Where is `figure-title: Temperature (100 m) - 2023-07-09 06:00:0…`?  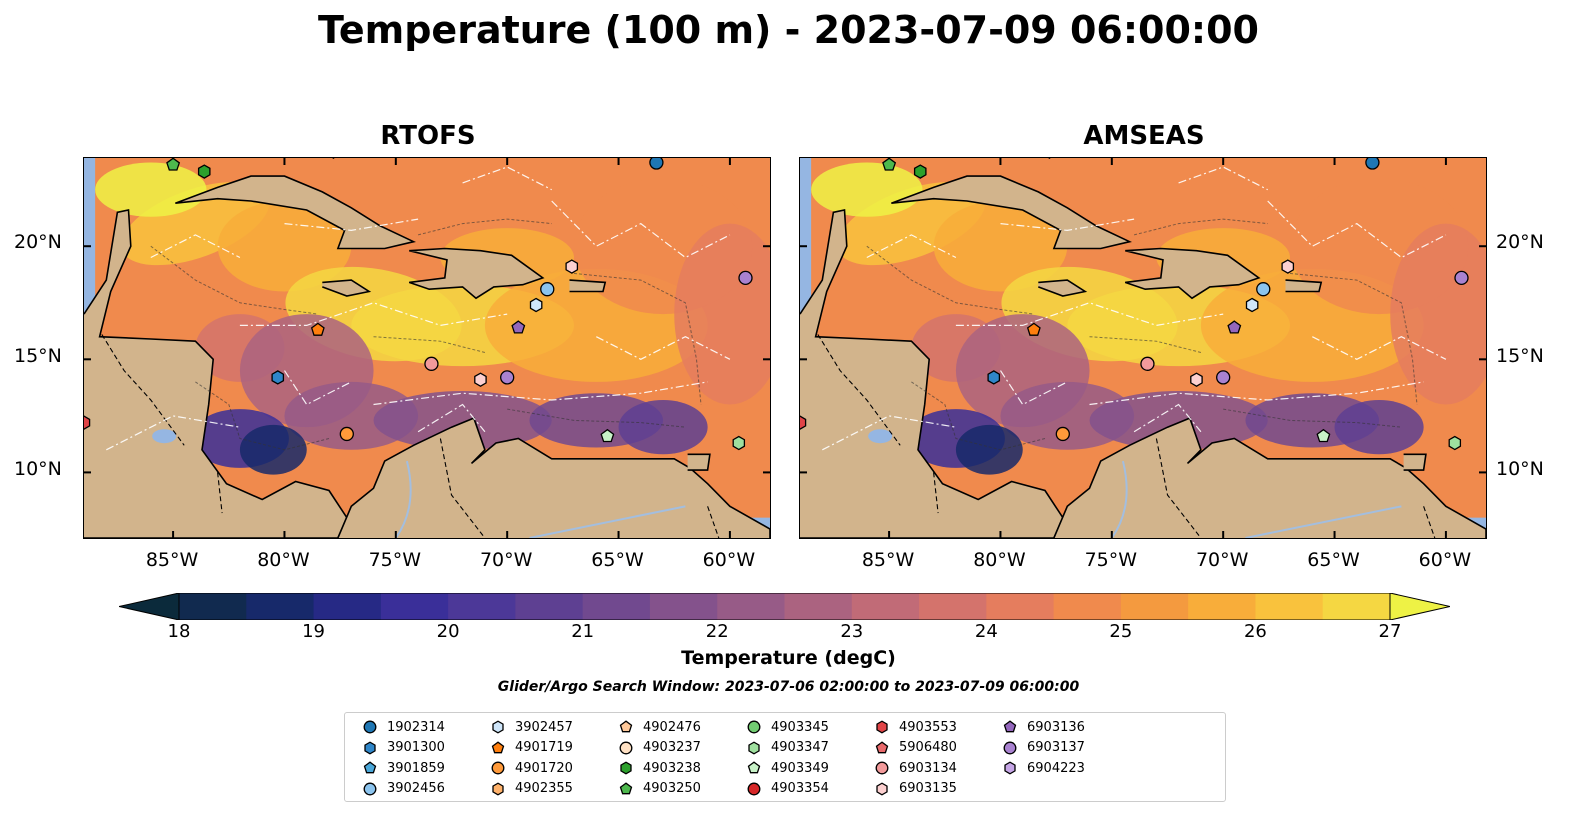
figure-title: Temperature (100 m) - 2023-07-09 06:00:0… is located at coordinates (788, 30).